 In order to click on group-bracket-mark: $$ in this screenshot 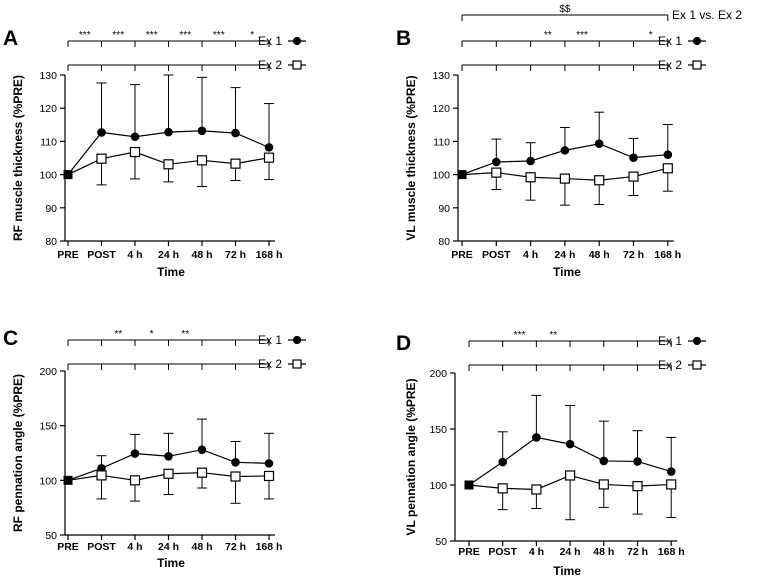, I will do `click(565, 9)`.